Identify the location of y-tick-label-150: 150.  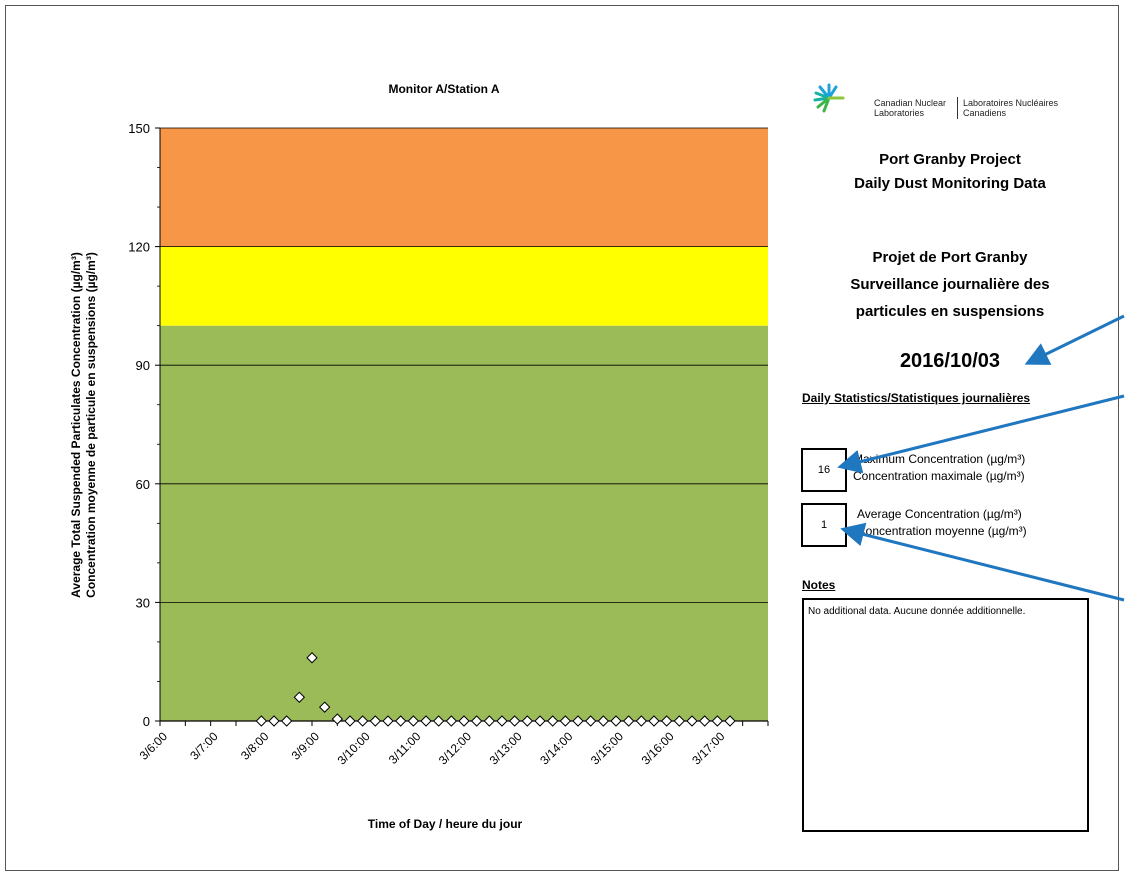
(139, 128).